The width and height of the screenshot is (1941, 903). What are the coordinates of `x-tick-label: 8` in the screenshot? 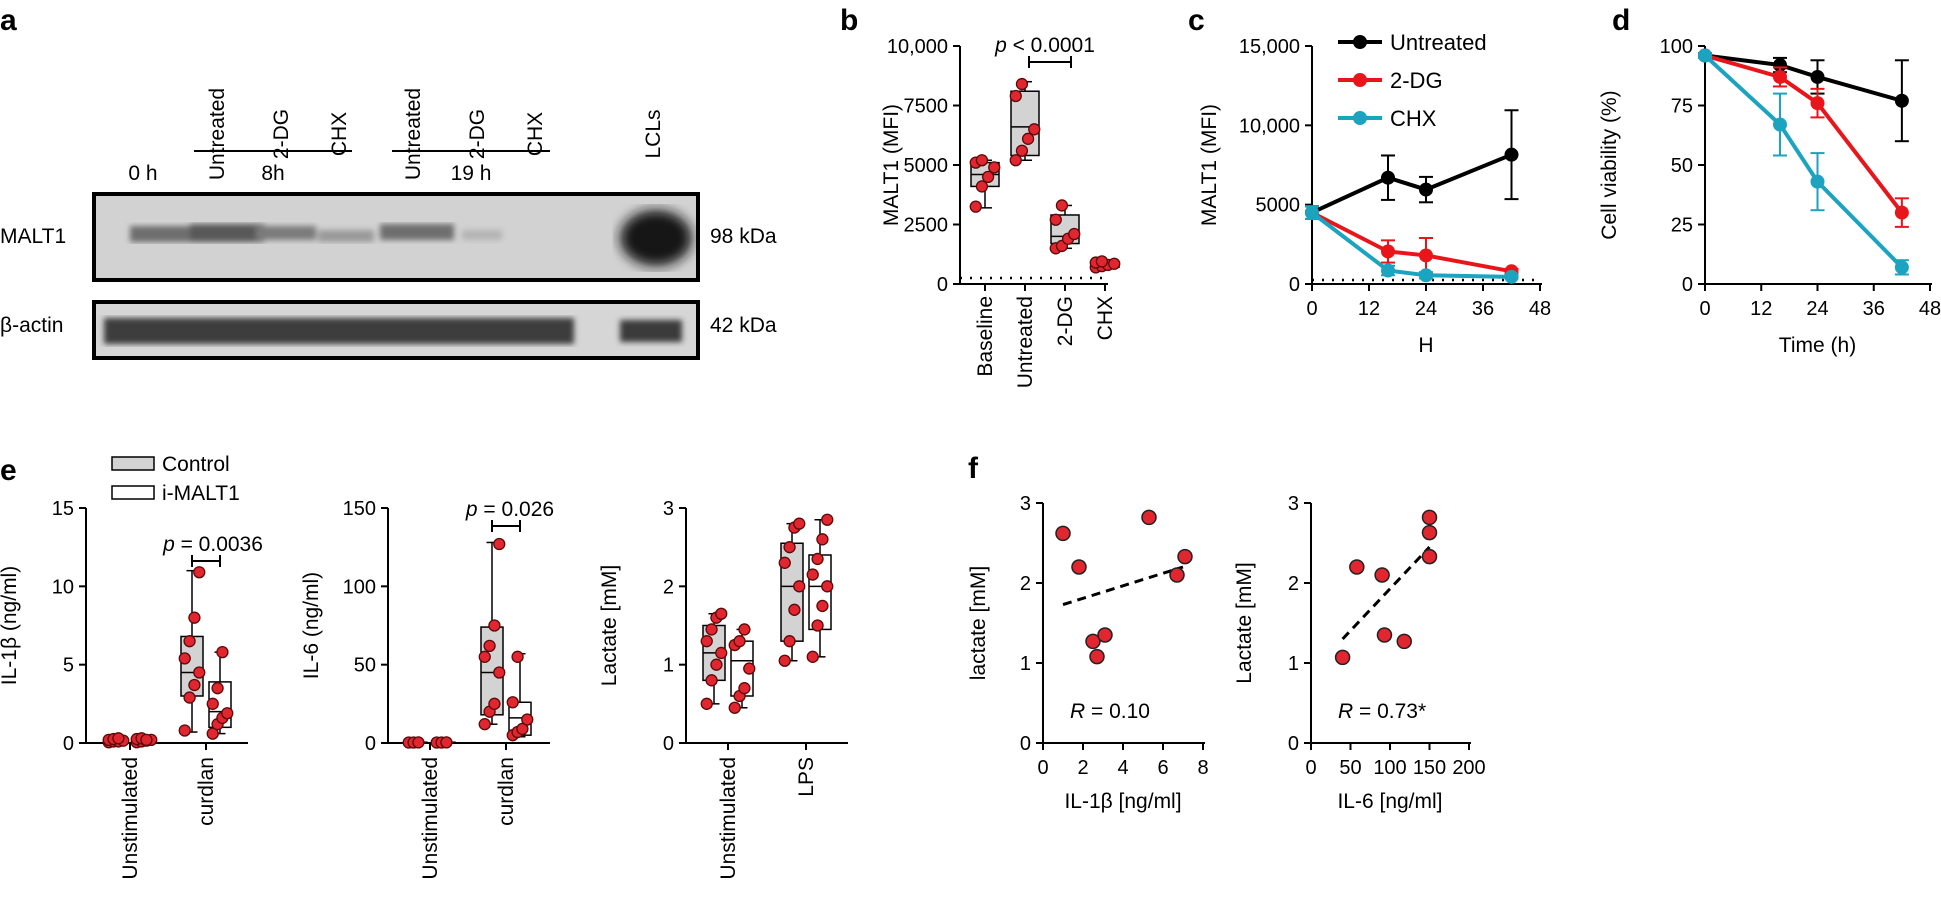 It's located at (1202, 768).